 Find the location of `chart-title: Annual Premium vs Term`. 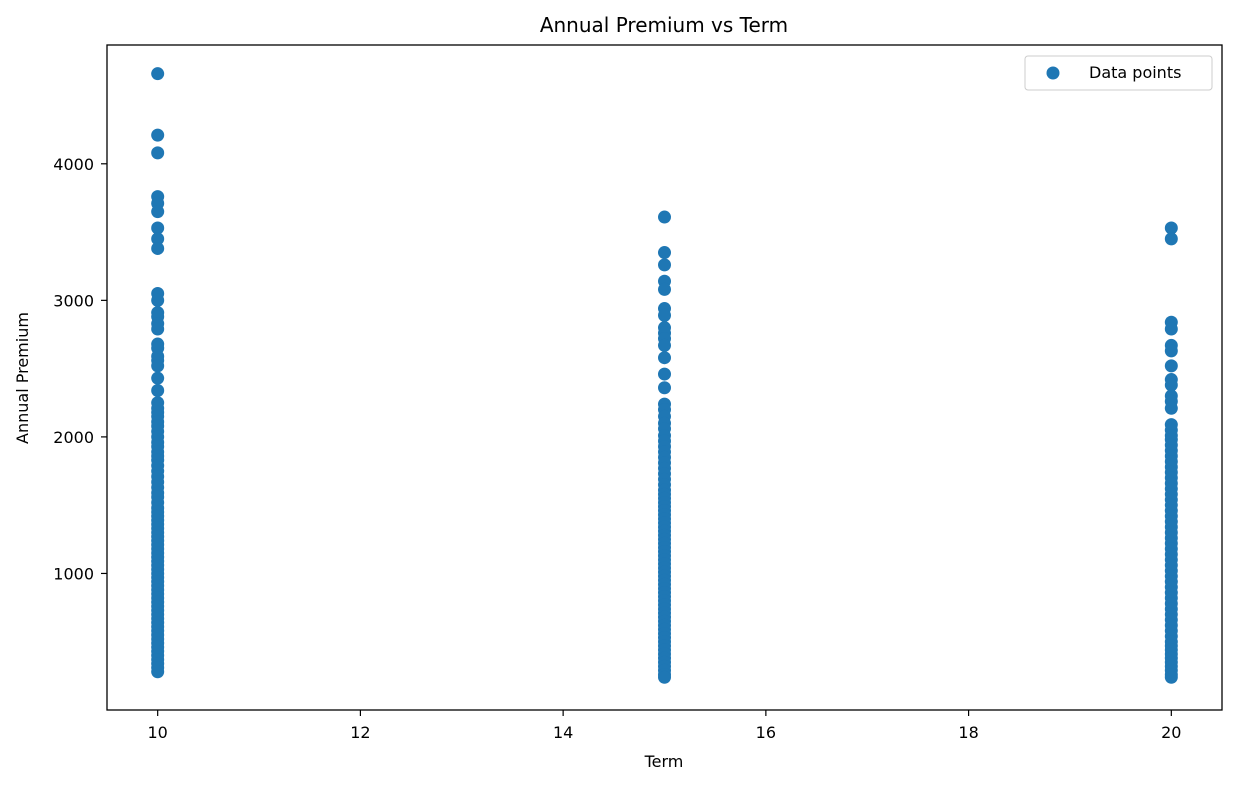

chart-title: Annual Premium vs Term is located at coordinates (664, 25).